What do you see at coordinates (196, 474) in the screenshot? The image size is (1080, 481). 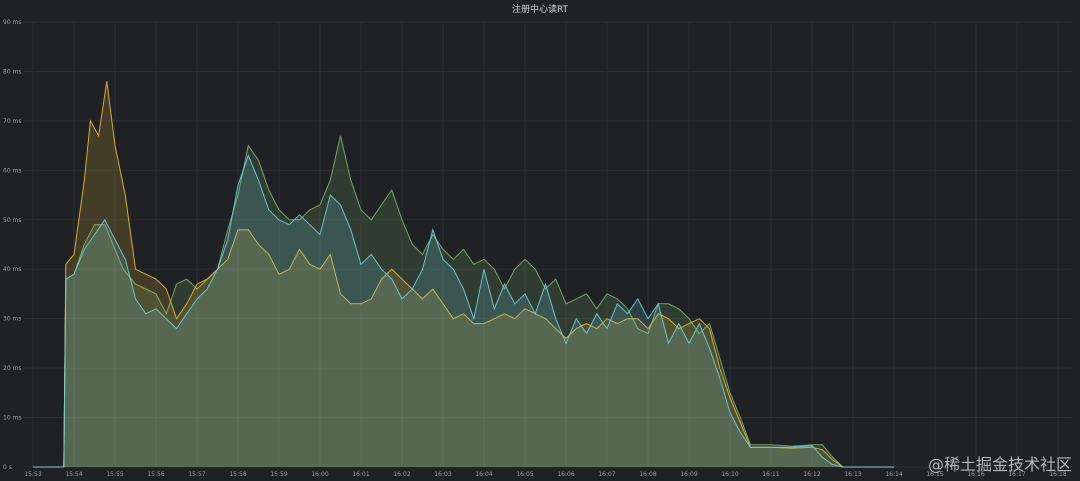 I see `x-tick-label: 15:57` at bounding box center [196, 474].